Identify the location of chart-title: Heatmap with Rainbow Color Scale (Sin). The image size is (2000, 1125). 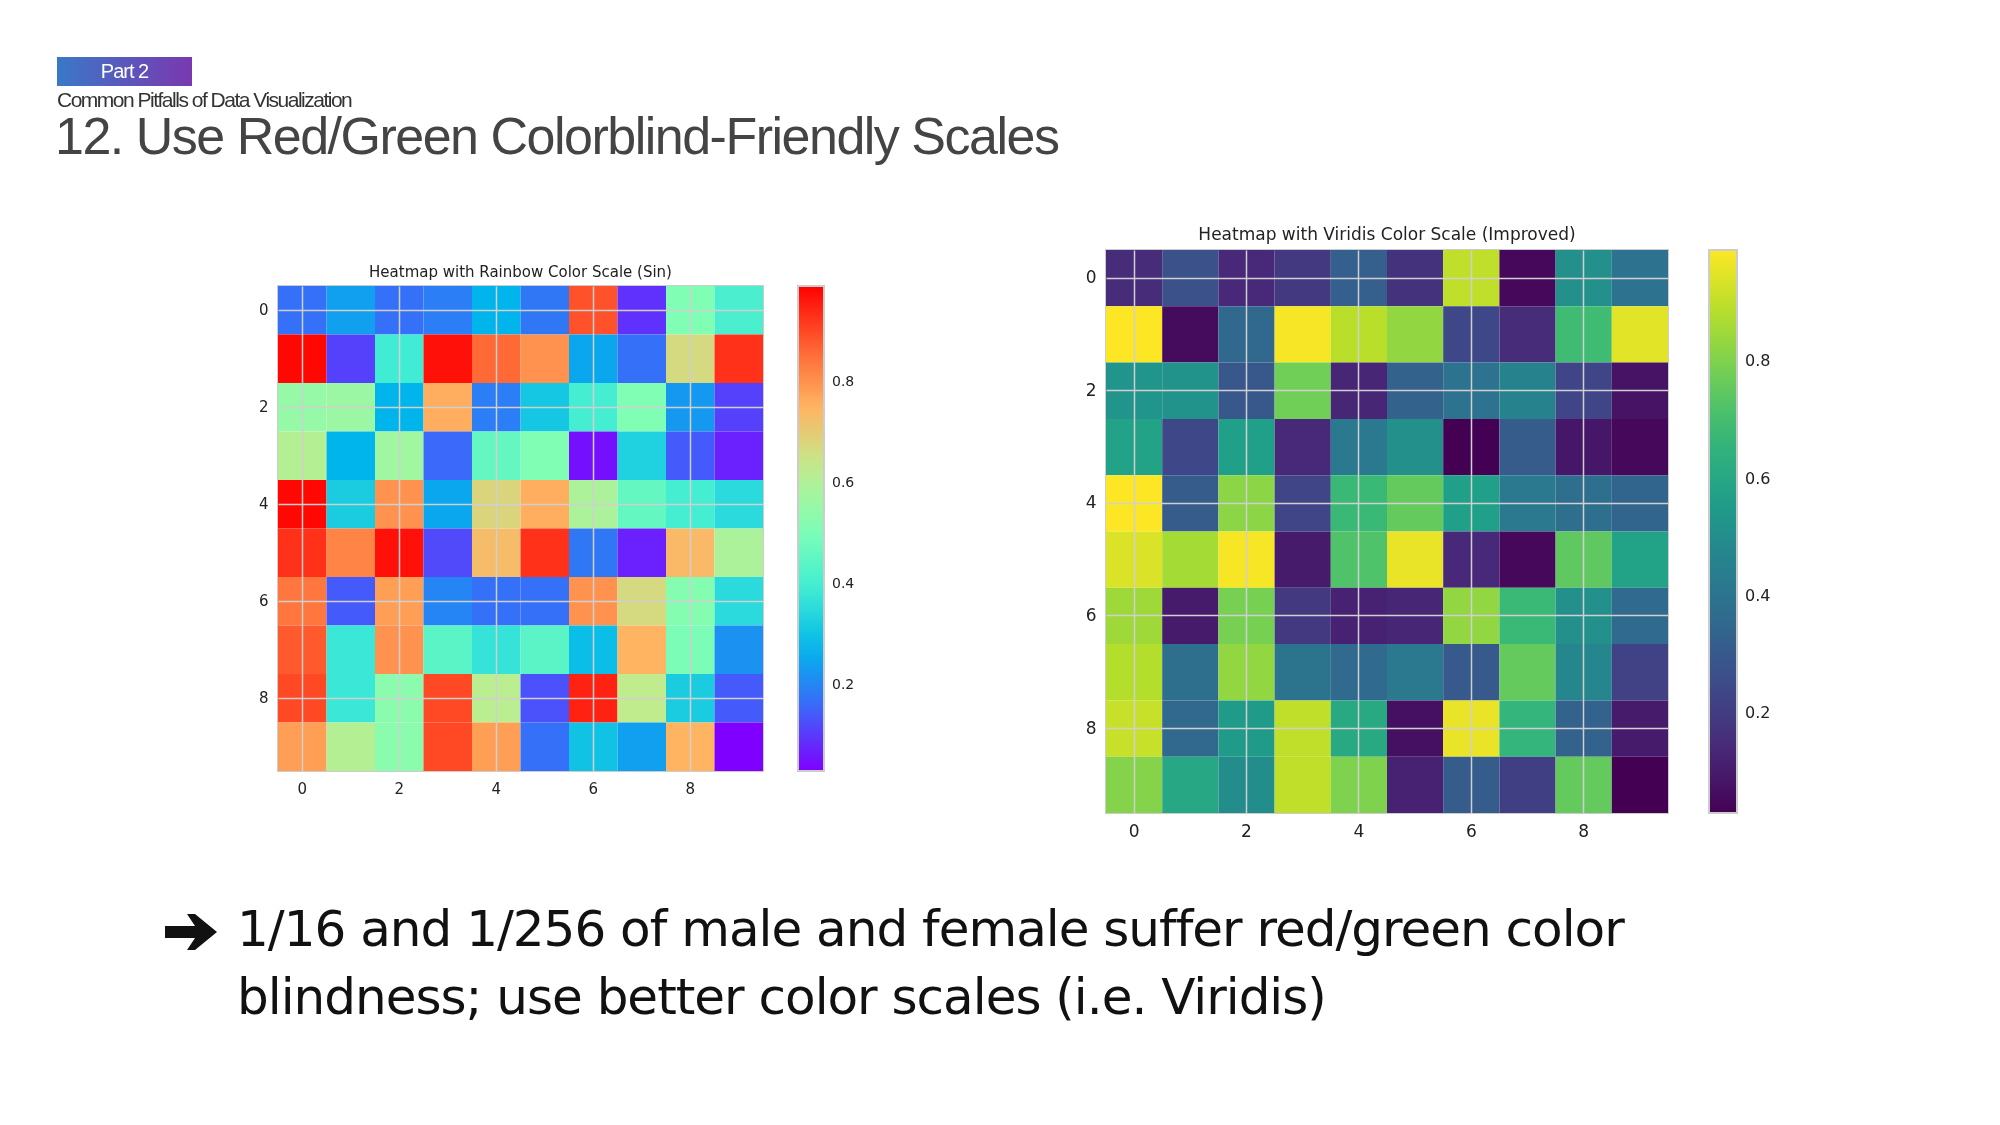
(520, 272).